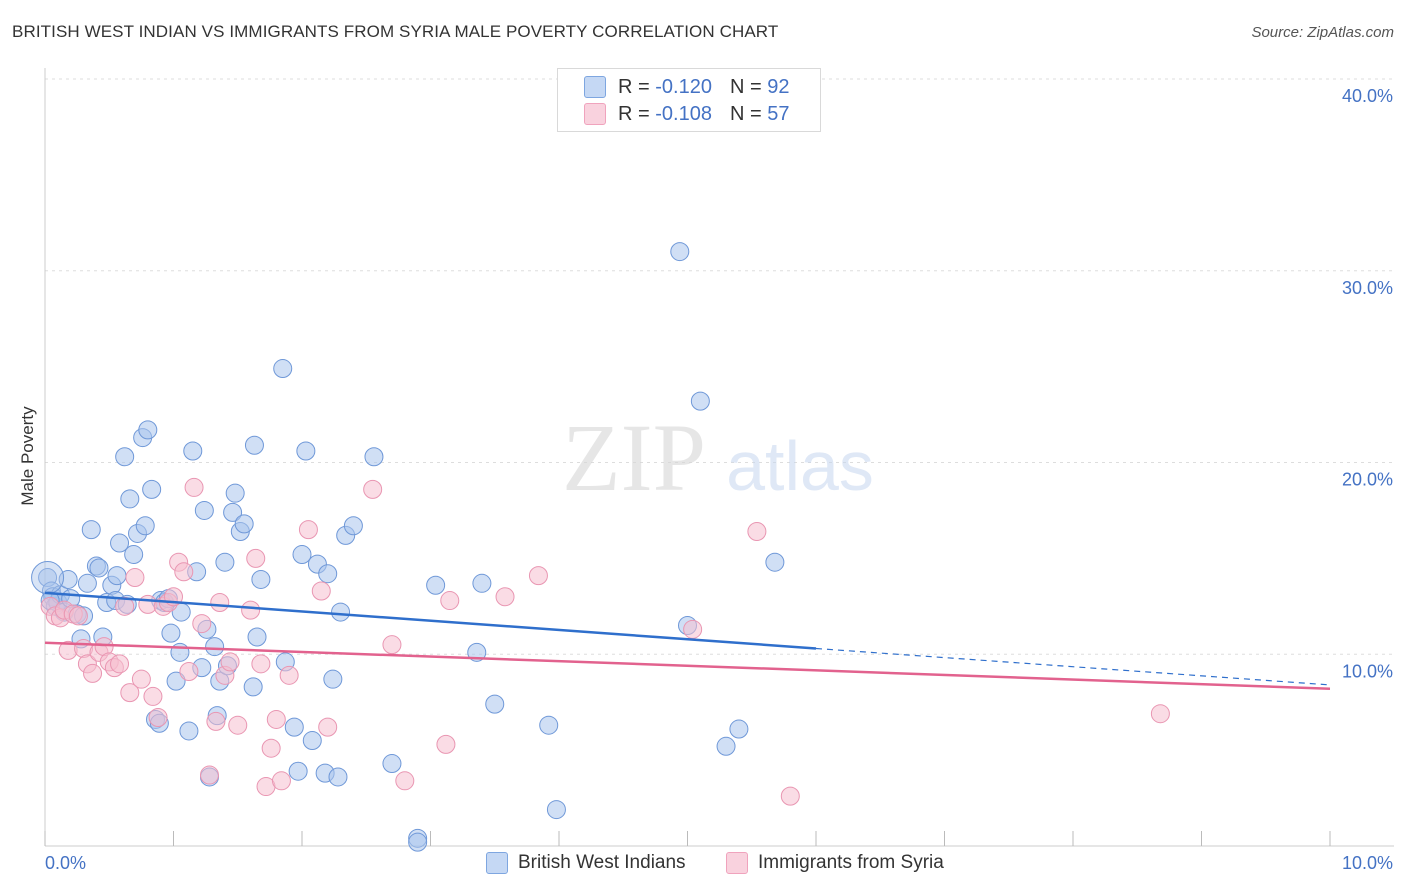 This screenshot has width=1406, height=892. What do you see at coordinates (634, 457) in the screenshot?
I see `watermark-zip: ZIP` at bounding box center [634, 457].